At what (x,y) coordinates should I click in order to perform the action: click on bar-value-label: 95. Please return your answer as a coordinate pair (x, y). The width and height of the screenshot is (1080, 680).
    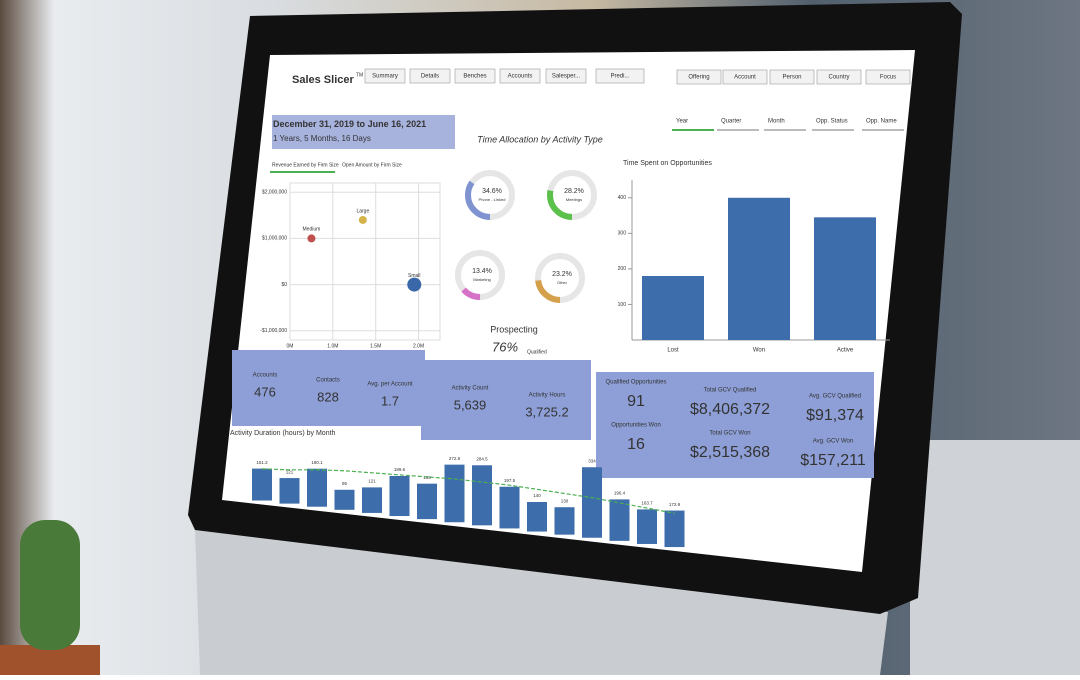
    Looking at the image, I should click on (345, 483).